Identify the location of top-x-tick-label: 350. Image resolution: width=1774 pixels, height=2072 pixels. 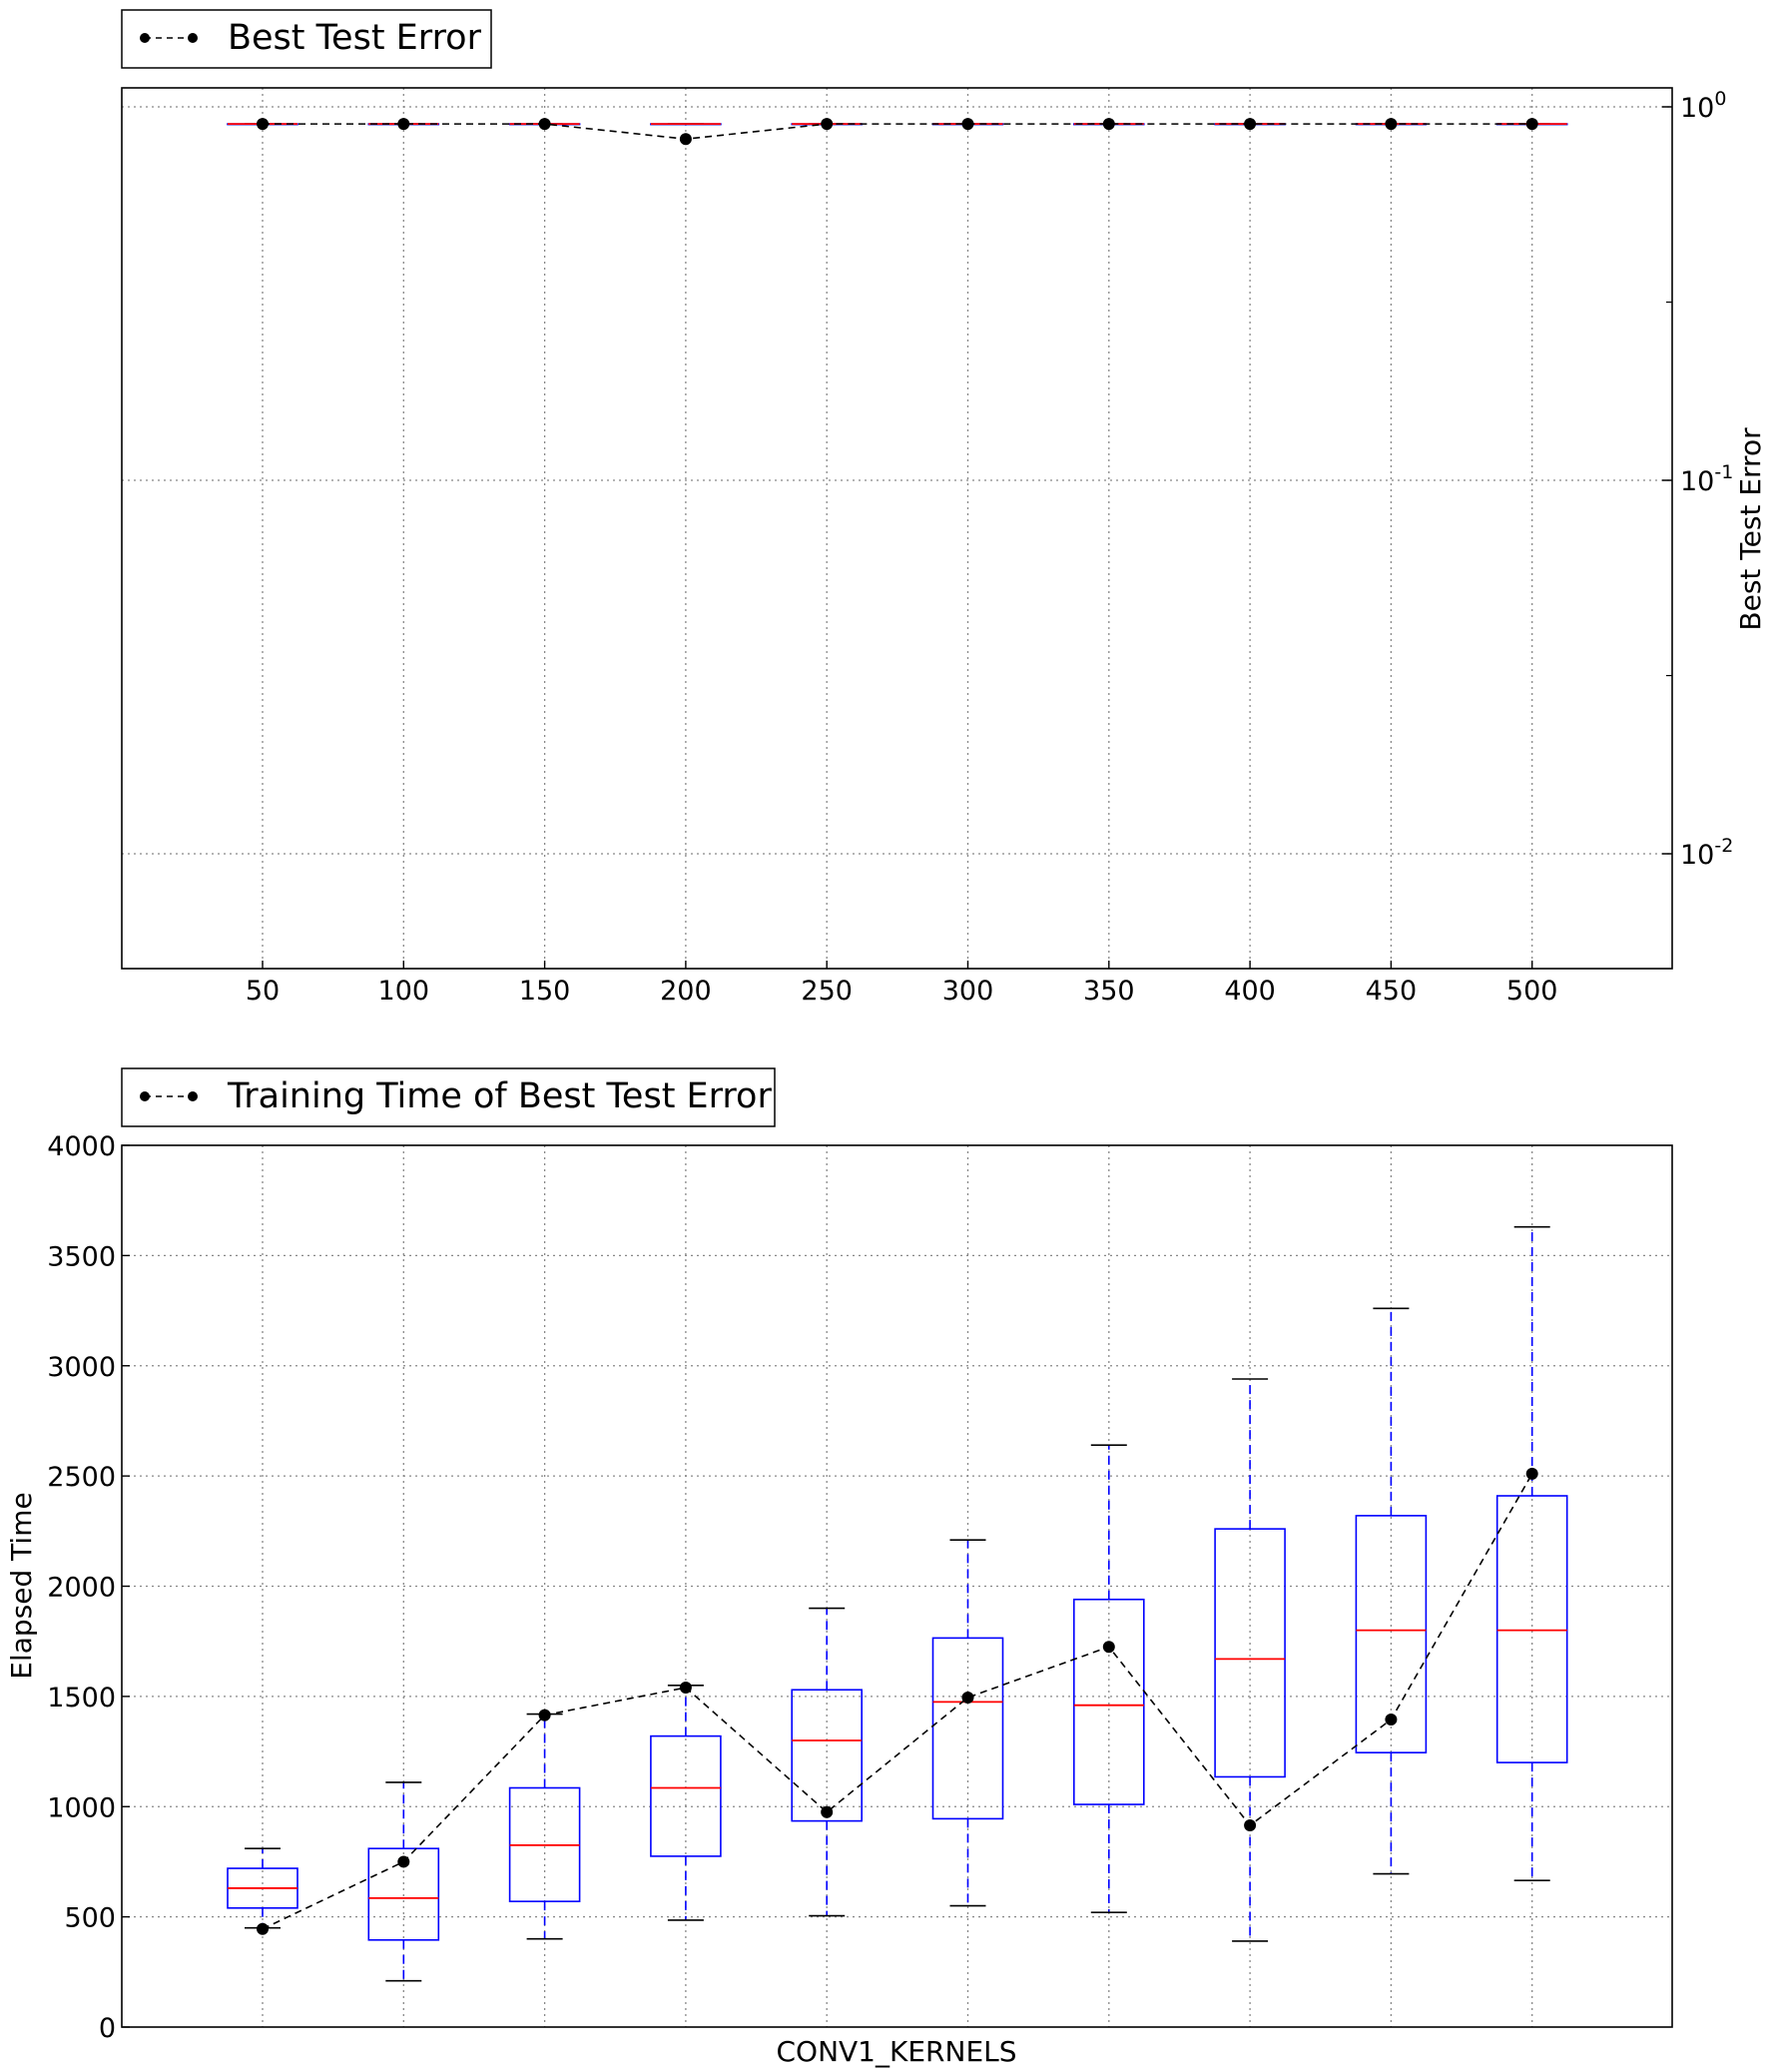
(1109, 992).